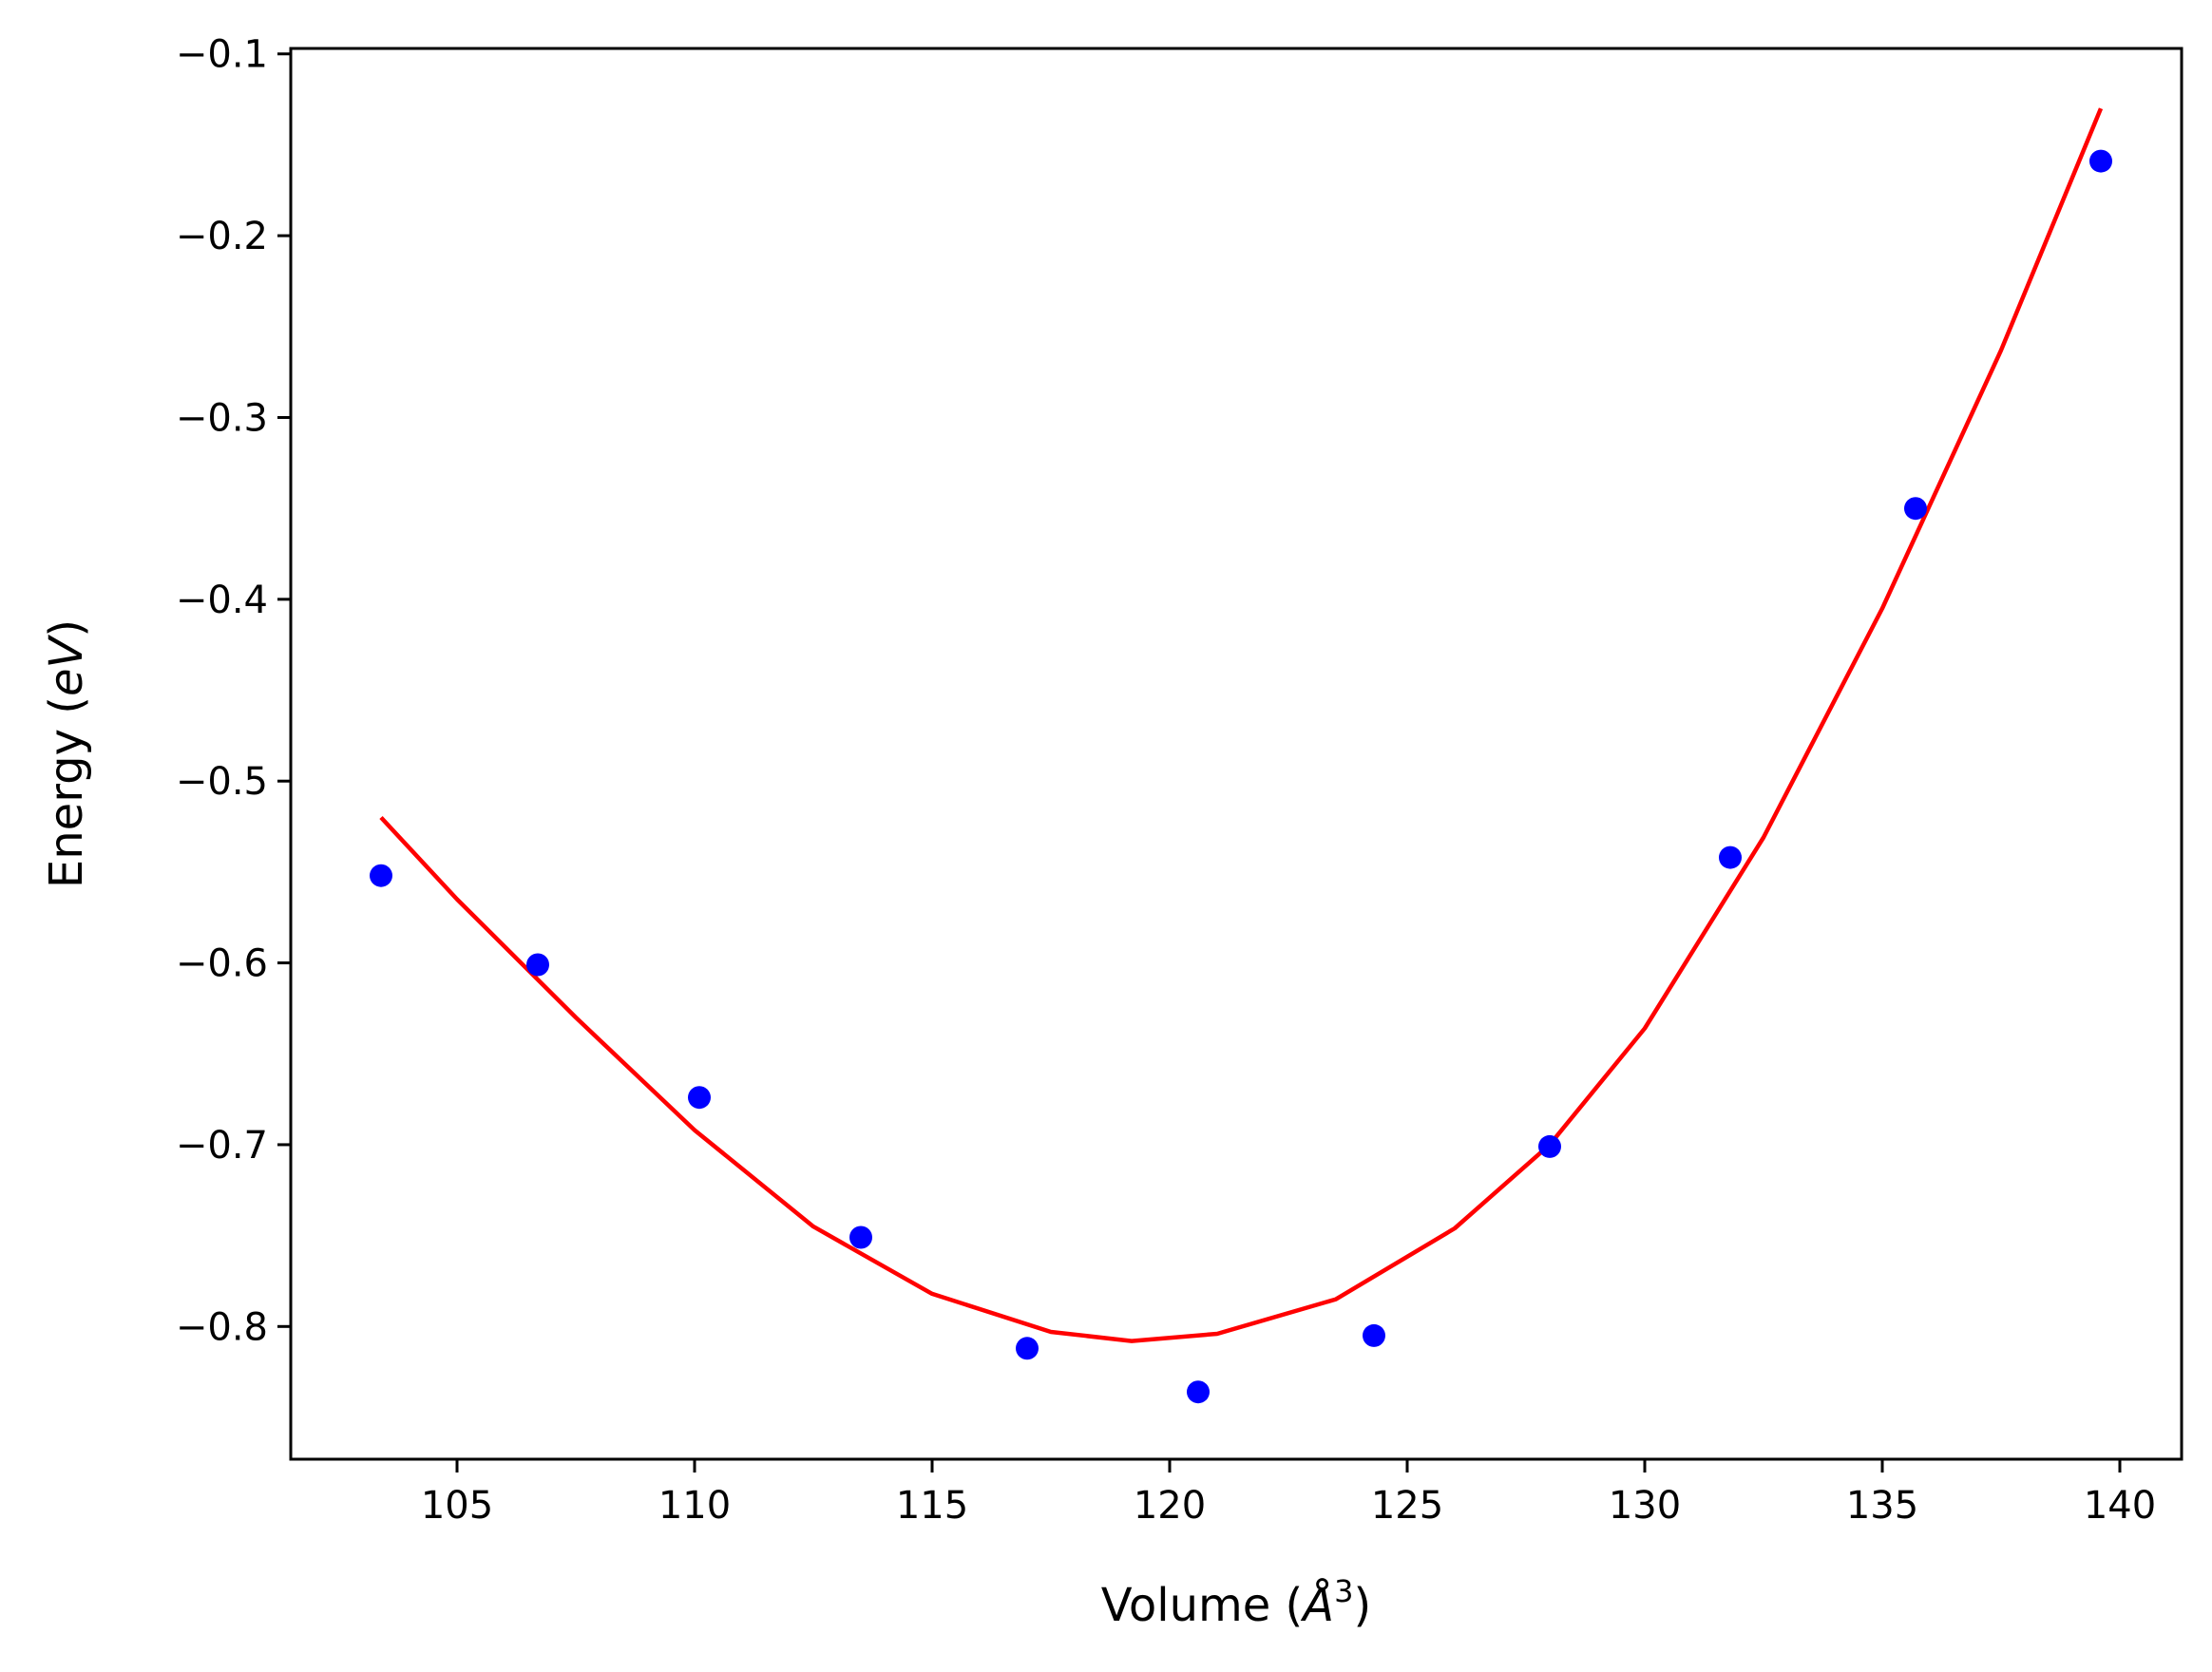  I want to click on y-axis-title-suffix: ), so click(66, 628).